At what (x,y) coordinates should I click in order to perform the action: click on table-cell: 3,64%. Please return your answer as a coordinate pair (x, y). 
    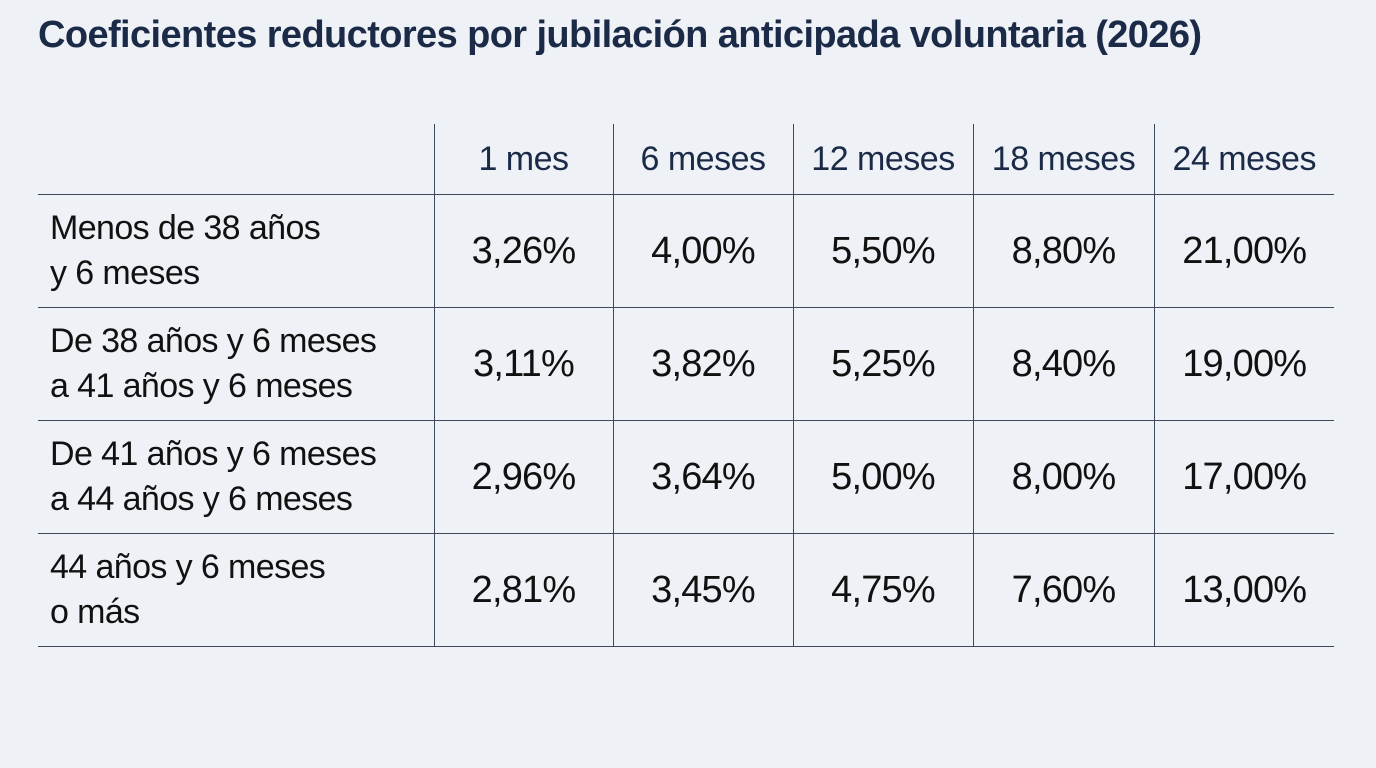
    Looking at the image, I should click on (702, 477).